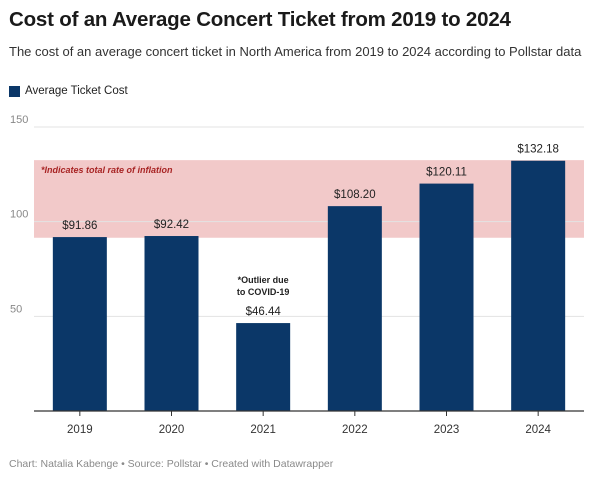  I want to click on bar-value-label: $91.86, so click(79, 226).